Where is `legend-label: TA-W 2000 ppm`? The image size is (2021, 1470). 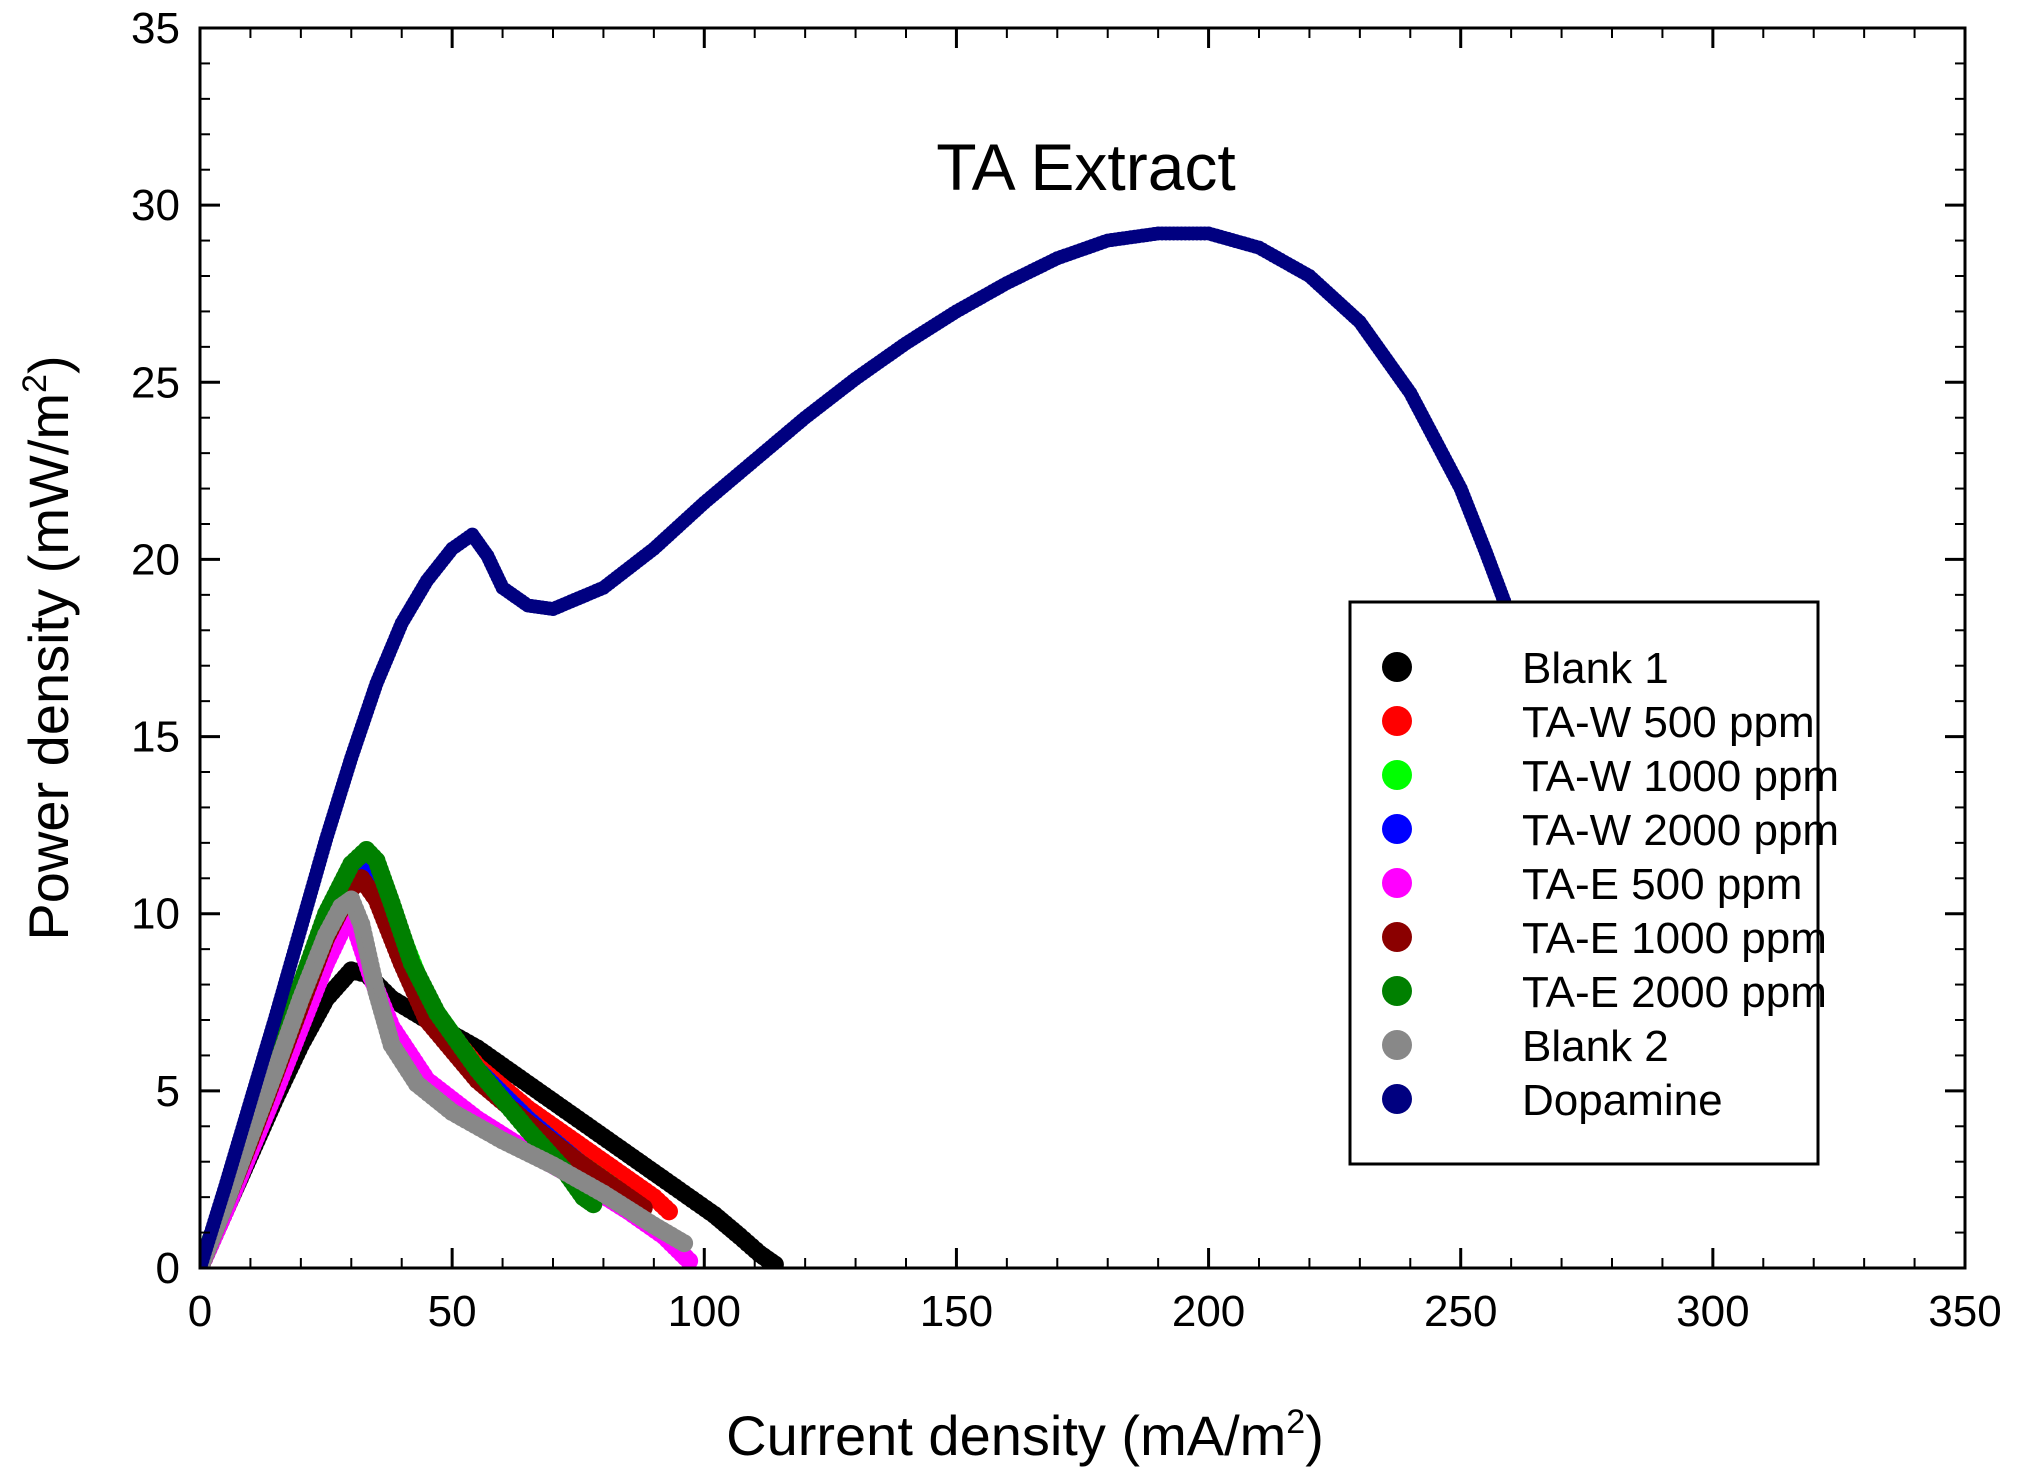
legend-label: TA-W 2000 ppm is located at coordinates (1680, 830).